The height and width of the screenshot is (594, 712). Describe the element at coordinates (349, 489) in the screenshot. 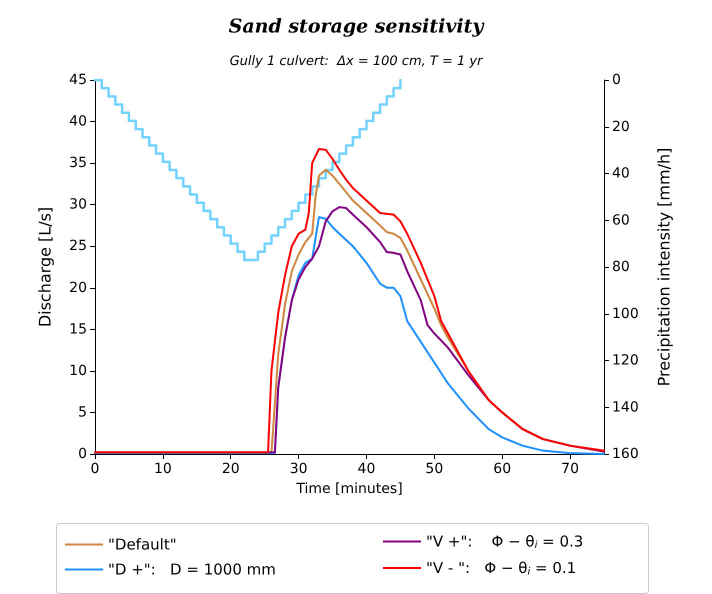

I see `x-axis-title: Time [minutes]` at that location.